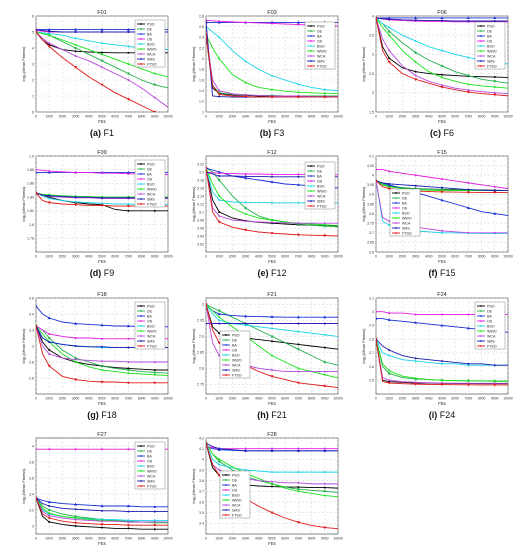  What do you see at coordinates (152, 486) in the screenshot?
I see `legend-label: FTSO` at bounding box center [152, 486].